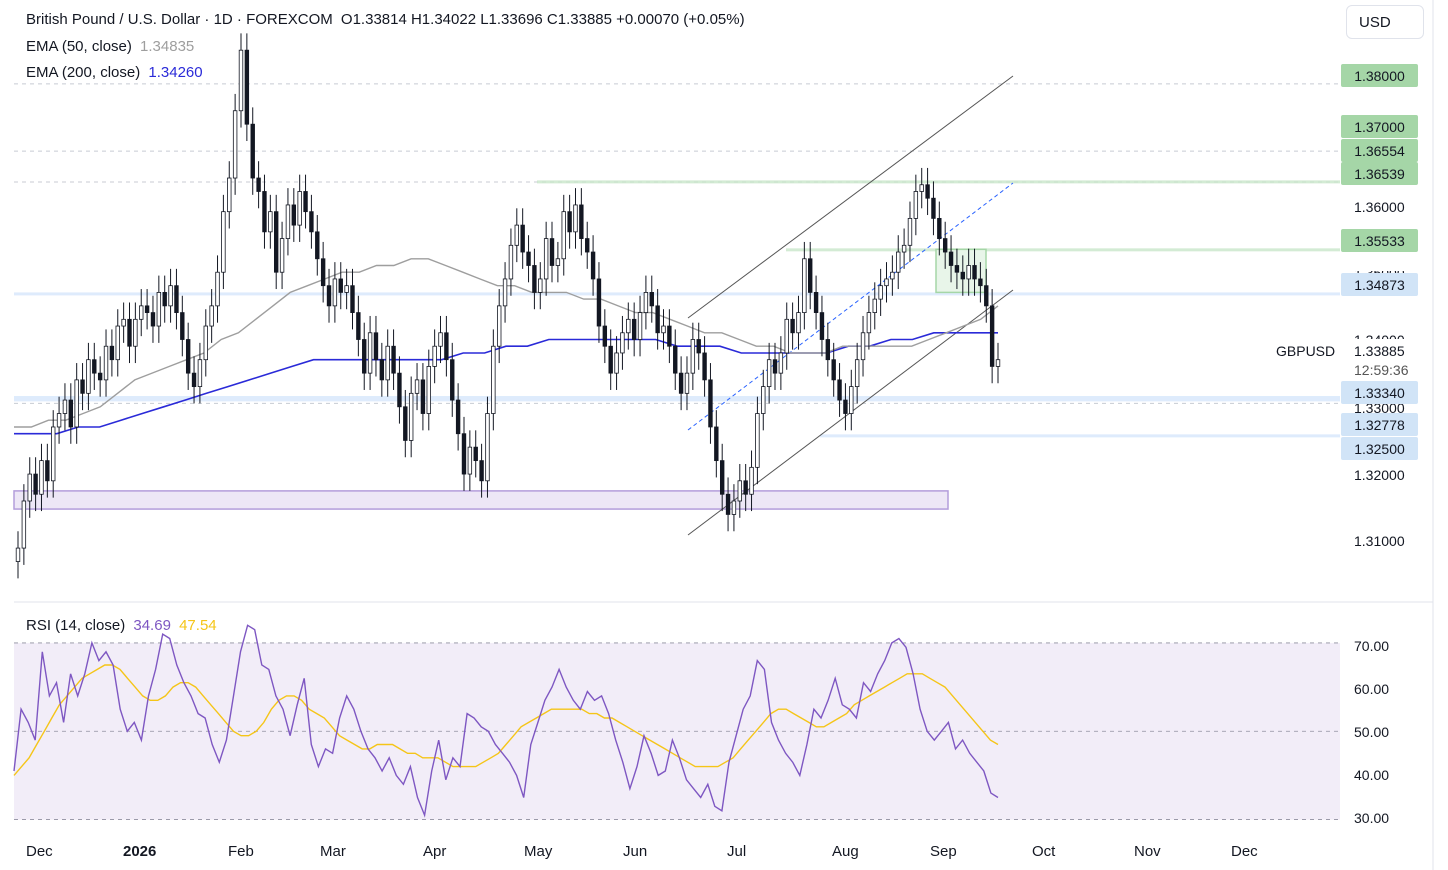  I want to click on resistance-tag: 1.36539, so click(1379, 173).